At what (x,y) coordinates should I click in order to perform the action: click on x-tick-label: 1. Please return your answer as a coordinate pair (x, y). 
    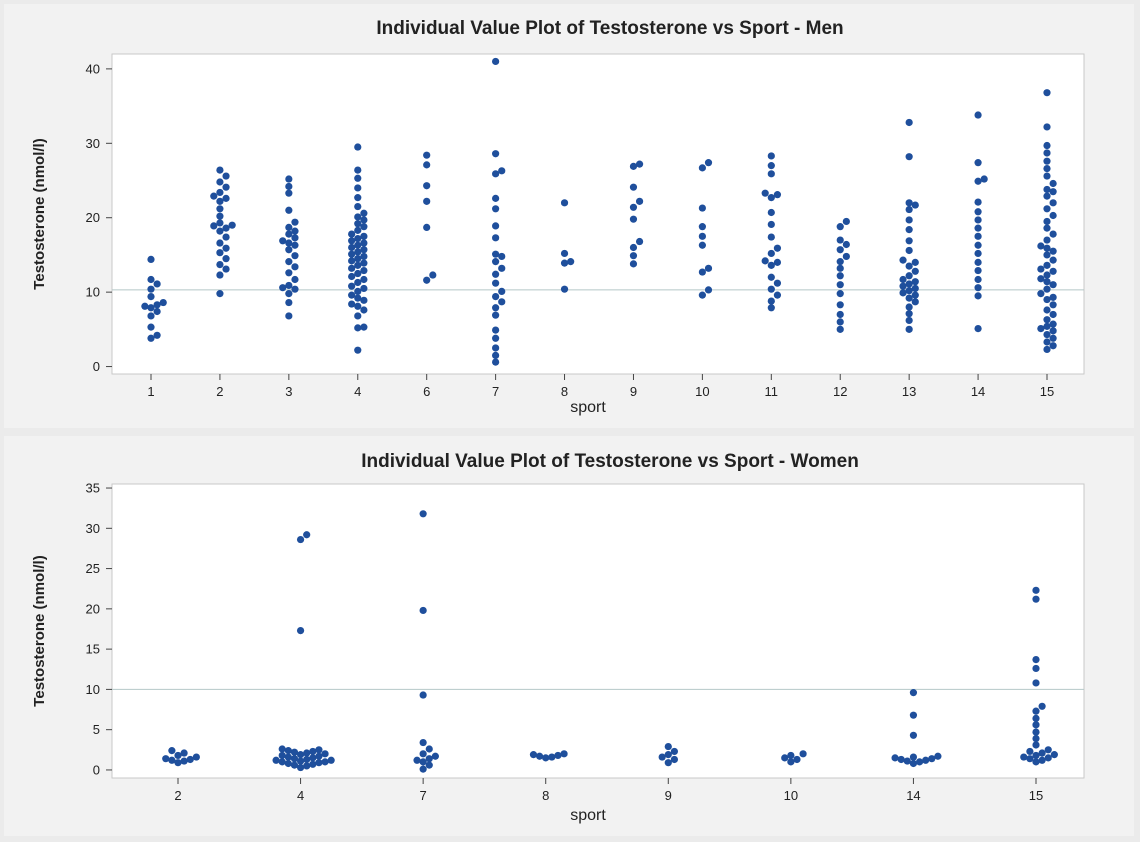
    Looking at the image, I should click on (150, 391).